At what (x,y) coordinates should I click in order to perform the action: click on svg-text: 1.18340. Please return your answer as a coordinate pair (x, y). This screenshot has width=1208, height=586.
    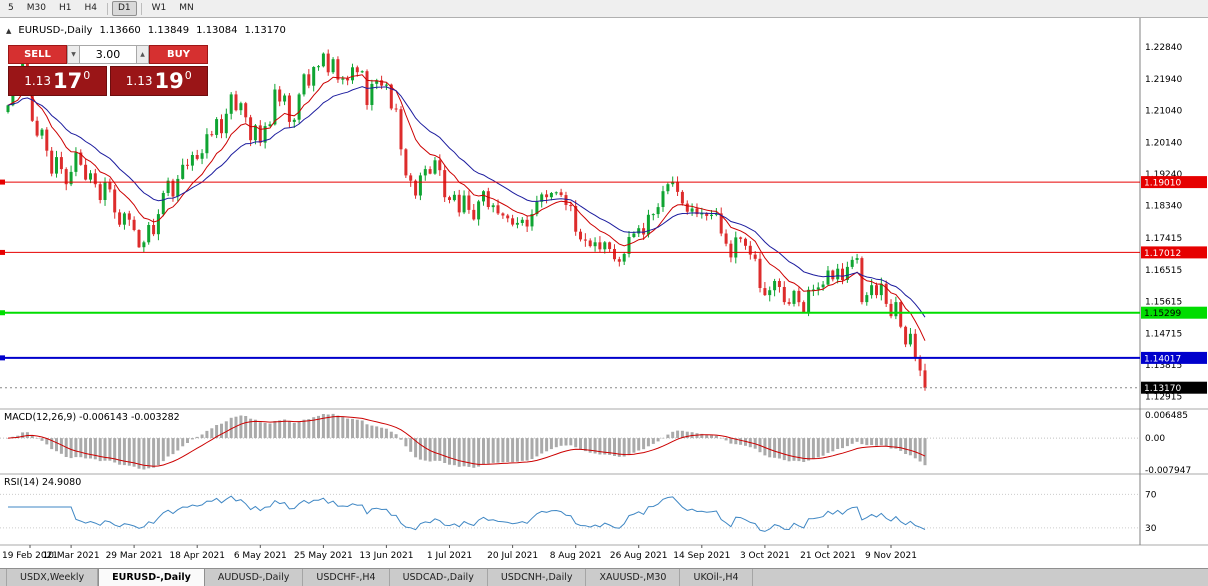
    Looking at the image, I should click on (1163, 207).